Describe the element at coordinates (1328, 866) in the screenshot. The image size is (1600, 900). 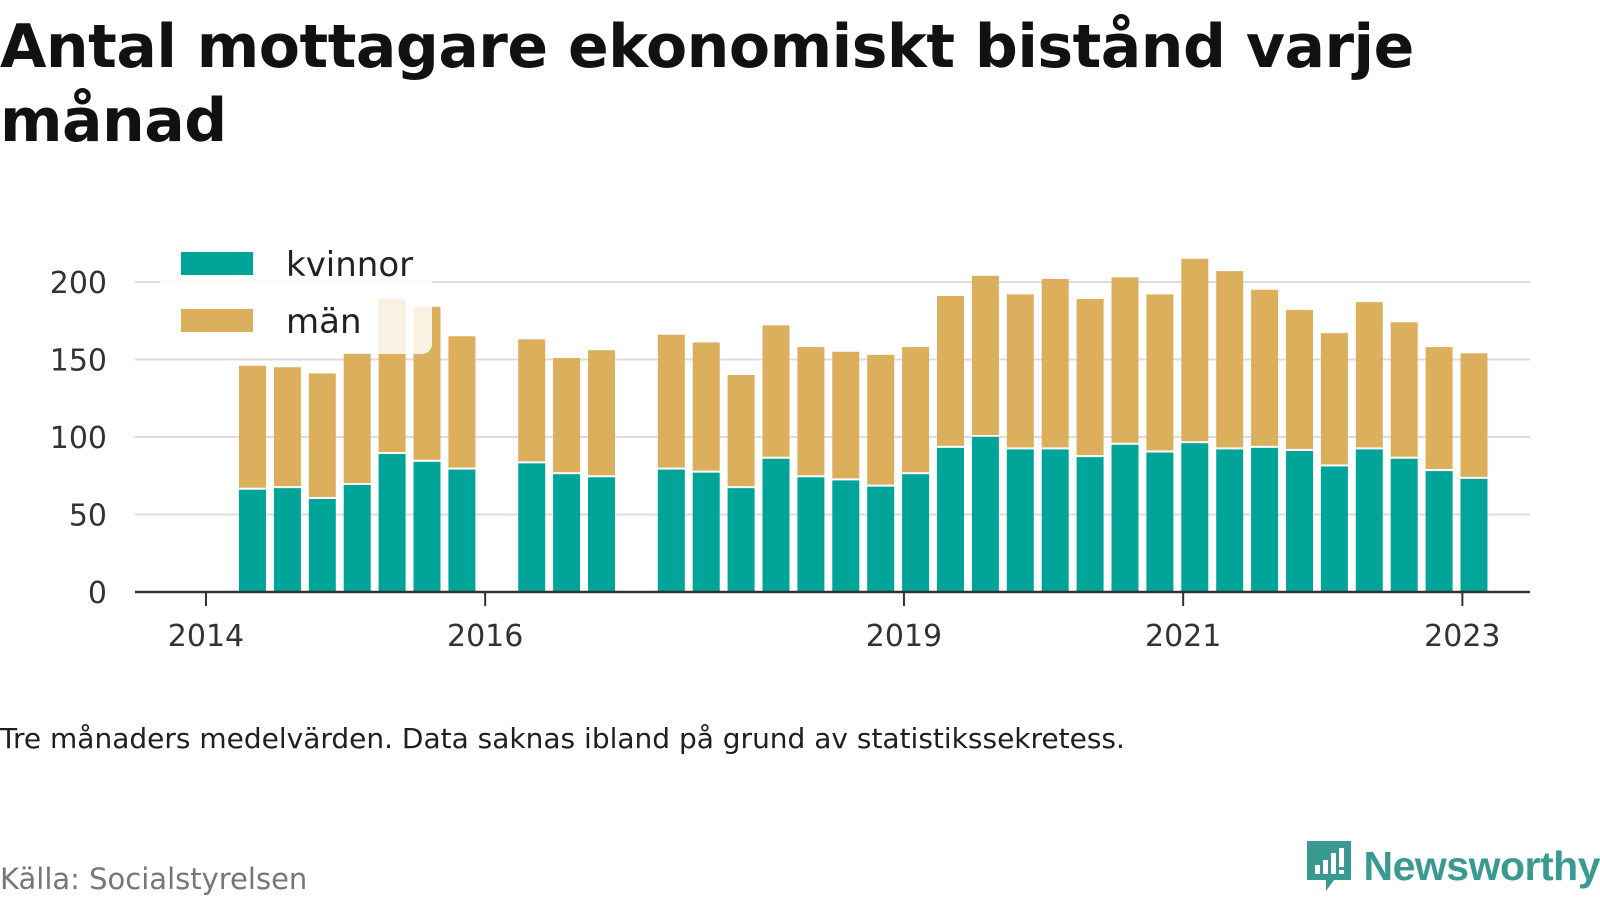
I see `newsworthy-logo-icon` at that location.